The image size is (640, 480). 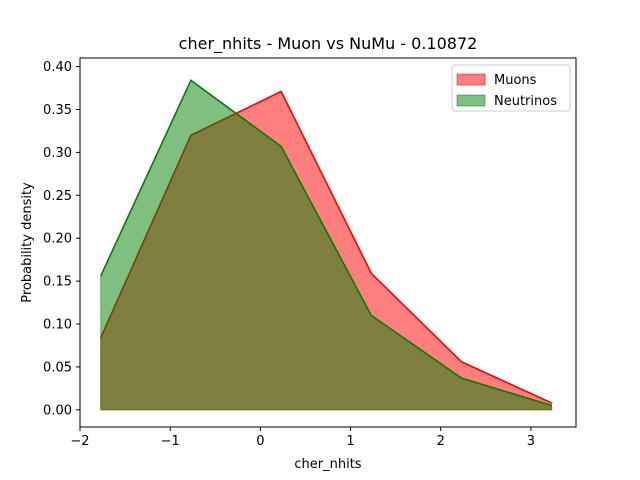 What do you see at coordinates (57, 410) in the screenshot?
I see `y-tick-label: 0.00` at bounding box center [57, 410].